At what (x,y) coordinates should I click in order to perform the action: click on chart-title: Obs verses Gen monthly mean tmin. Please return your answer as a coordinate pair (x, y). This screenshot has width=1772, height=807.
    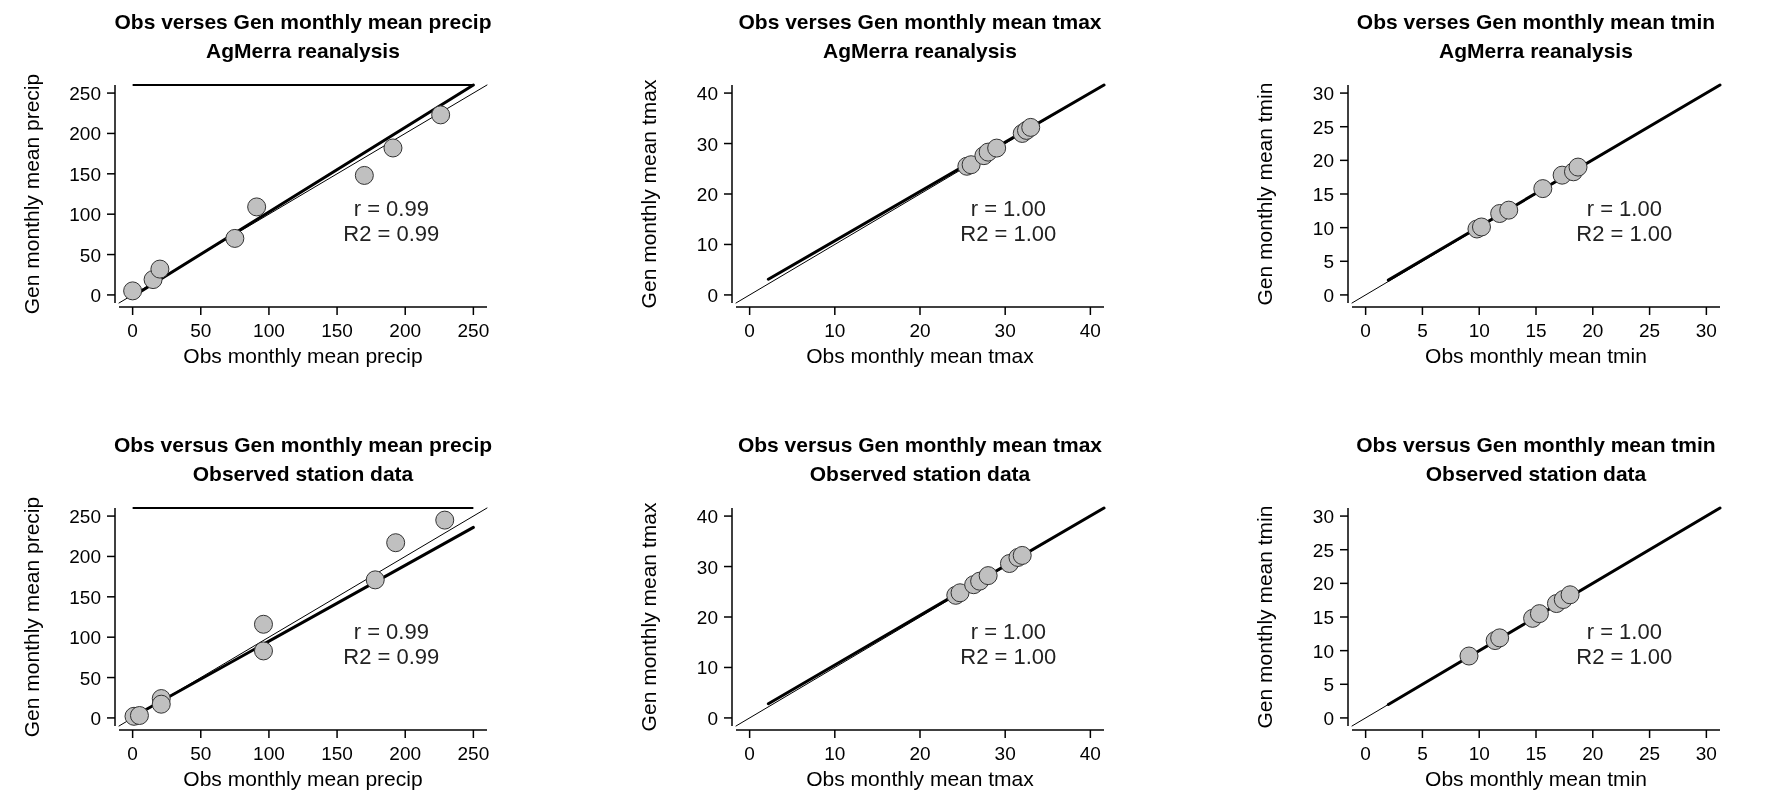
    Looking at the image, I should click on (1536, 21).